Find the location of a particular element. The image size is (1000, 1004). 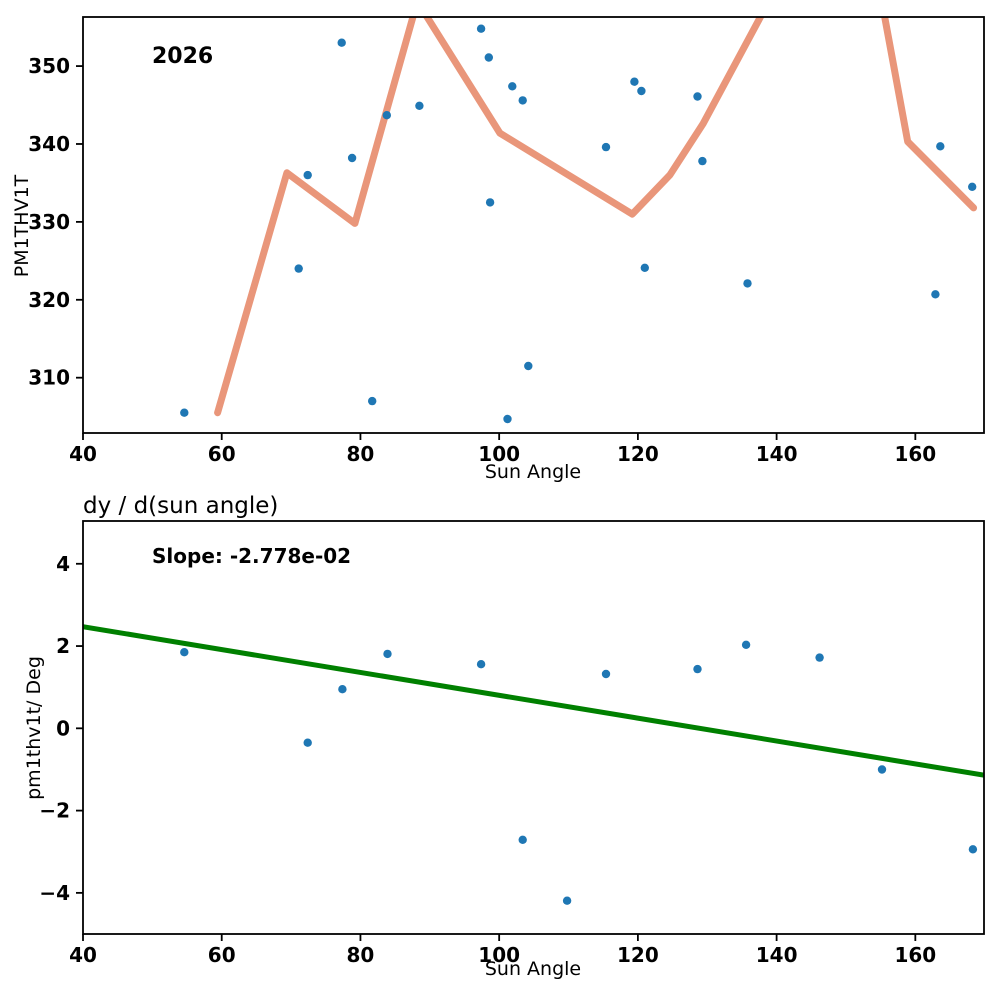

y-tick-label: 330 is located at coordinates (49, 222).